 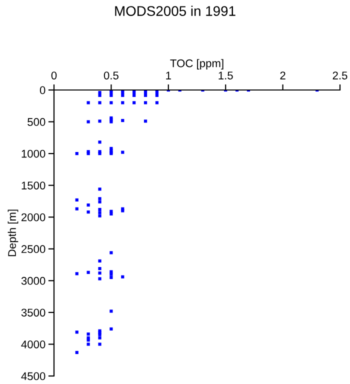 What do you see at coordinates (54, 76) in the screenshot?
I see `x-tick-label: 0` at bounding box center [54, 76].